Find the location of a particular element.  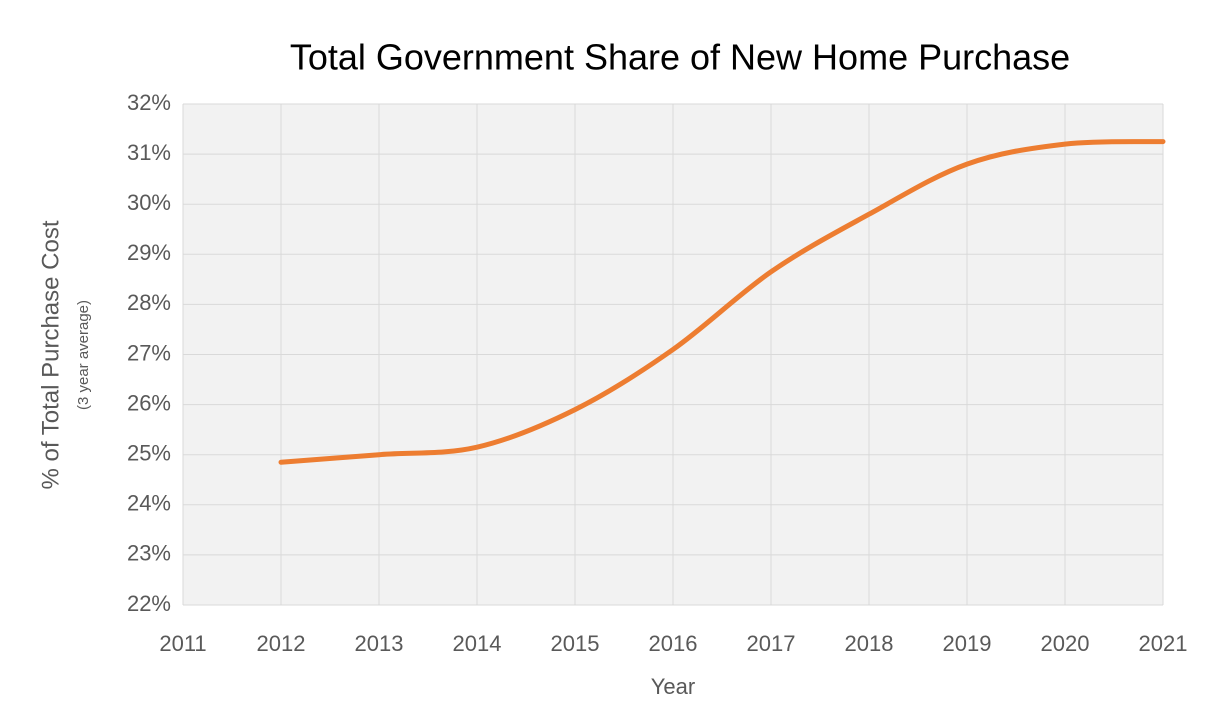

y-tick-label: 24% is located at coordinates (149, 503).